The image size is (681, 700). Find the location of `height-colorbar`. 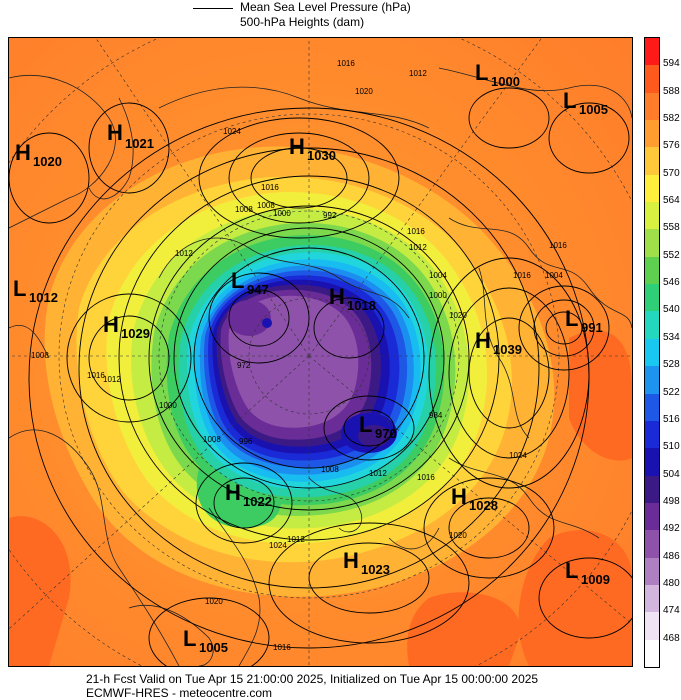

height-colorbar is located at coordinates (652, 352).